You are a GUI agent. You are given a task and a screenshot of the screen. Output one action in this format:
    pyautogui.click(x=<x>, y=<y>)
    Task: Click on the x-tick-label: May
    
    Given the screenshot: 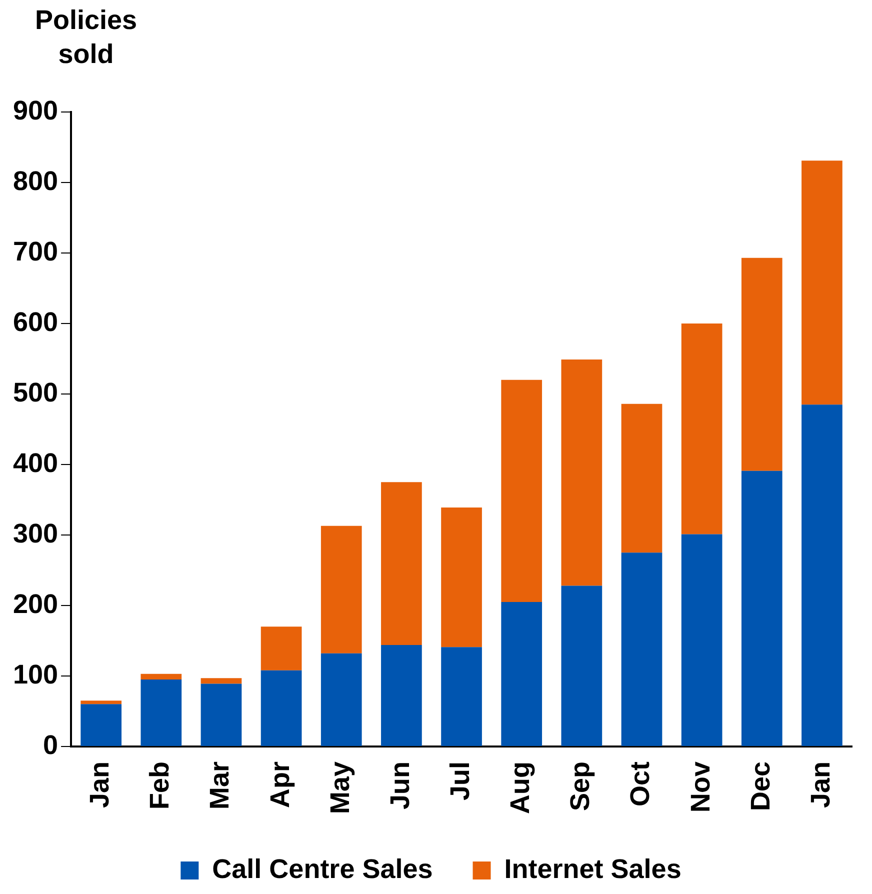 What is the action you would take?
    pyautogui.click(x=339, y=787)
    